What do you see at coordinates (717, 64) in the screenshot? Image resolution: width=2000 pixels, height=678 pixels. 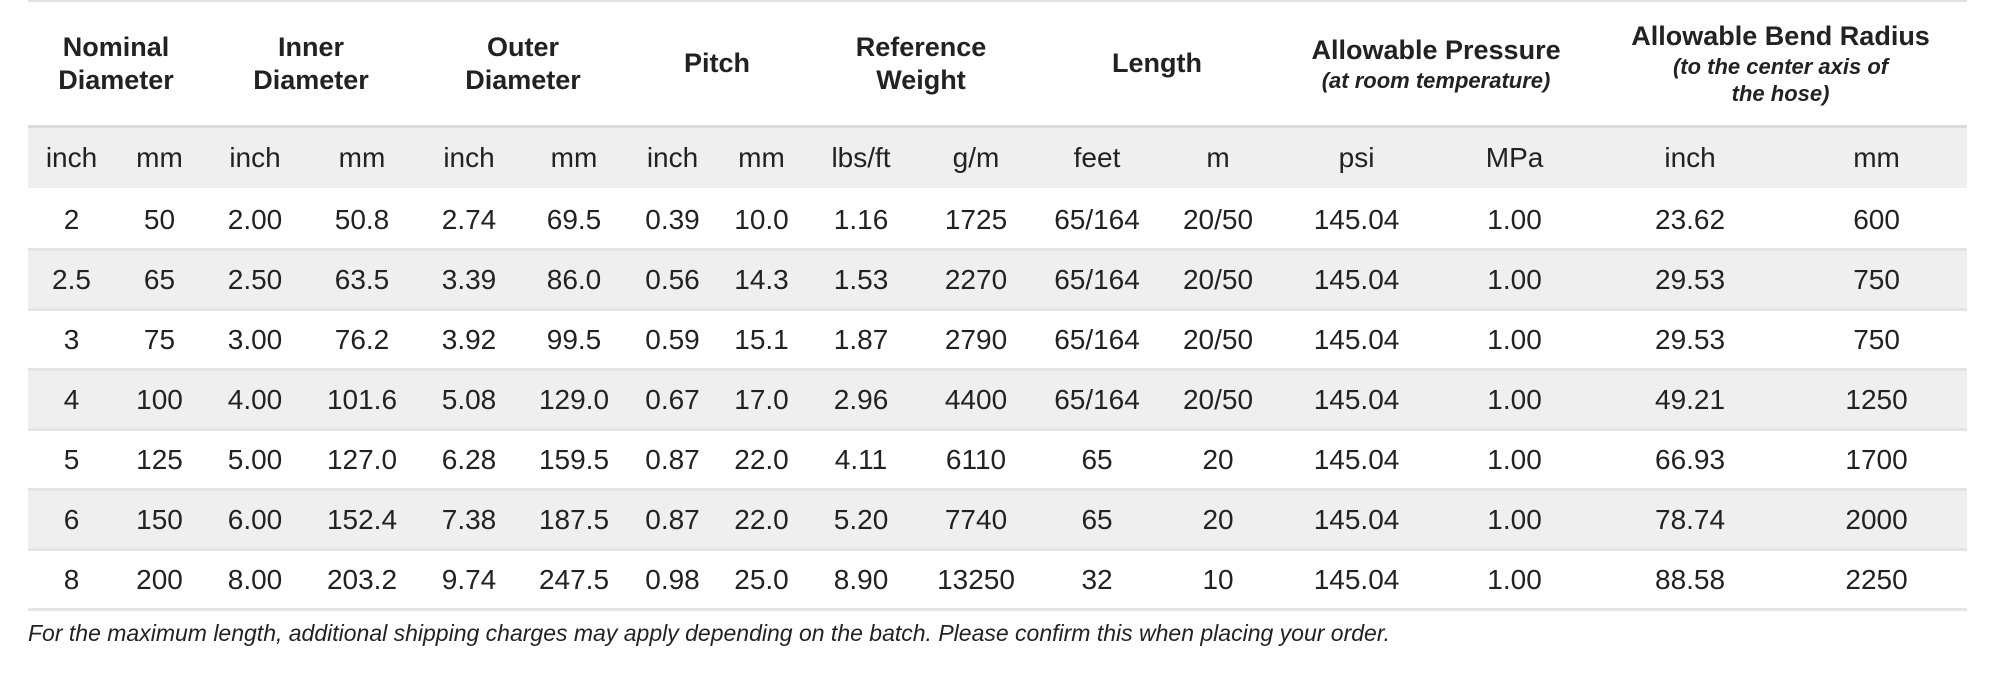 I see `group-header: Pitch` at bounding box center [717, 64].